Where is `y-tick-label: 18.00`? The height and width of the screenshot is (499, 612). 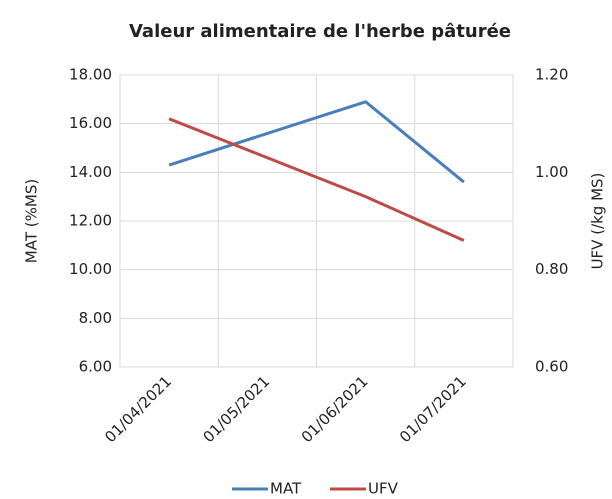 y-tick-label: 18.00 is located at coordinates (90, 75).